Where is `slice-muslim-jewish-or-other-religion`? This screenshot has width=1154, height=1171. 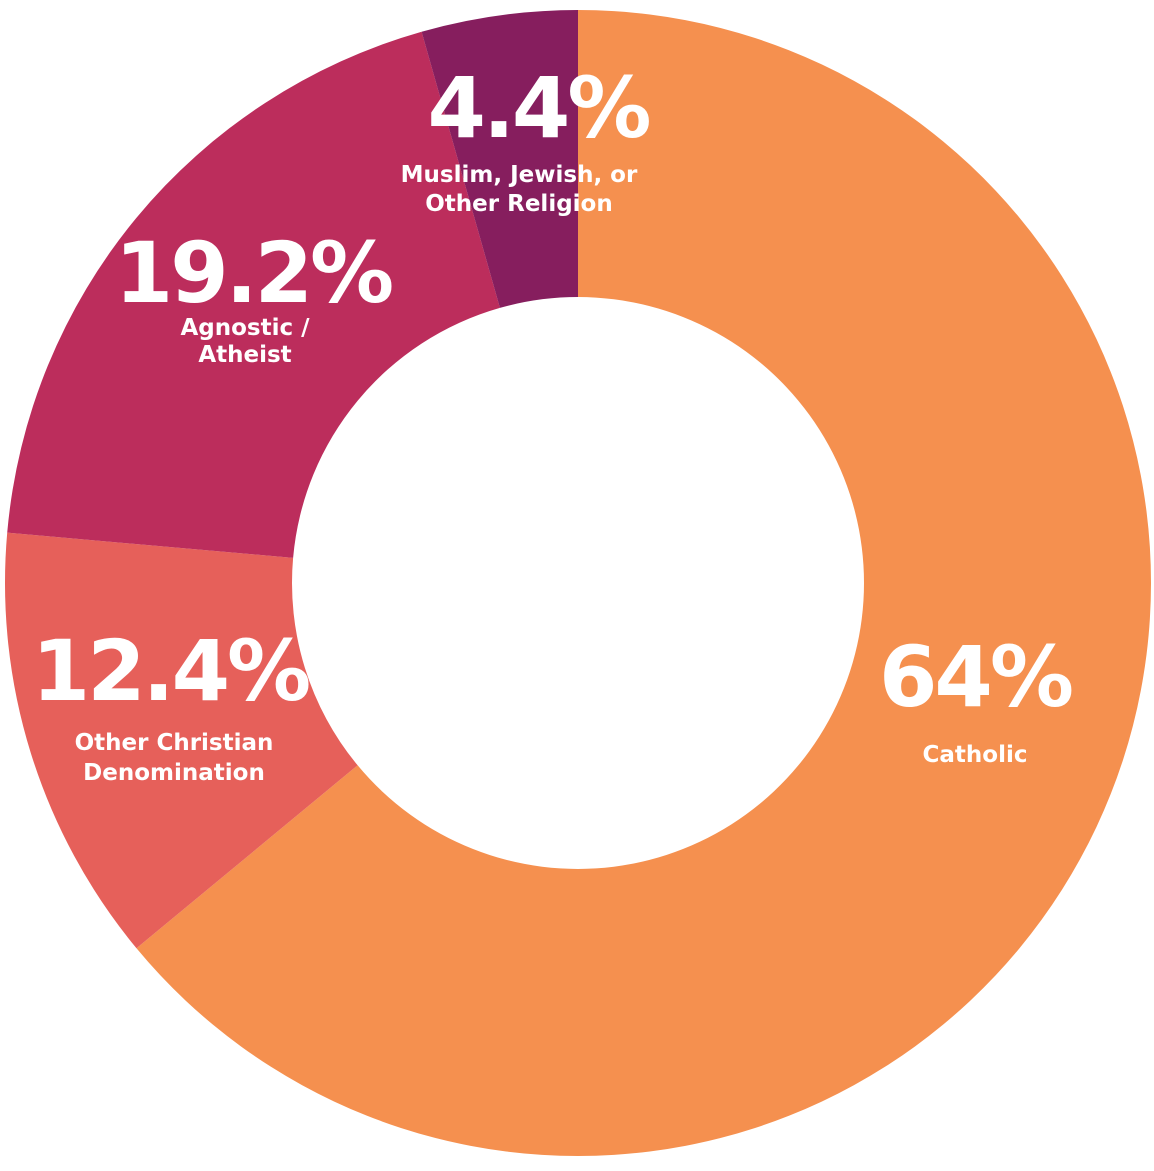 slice-muslim-jewish-or-other-religion is located at coordinates (499, 159).